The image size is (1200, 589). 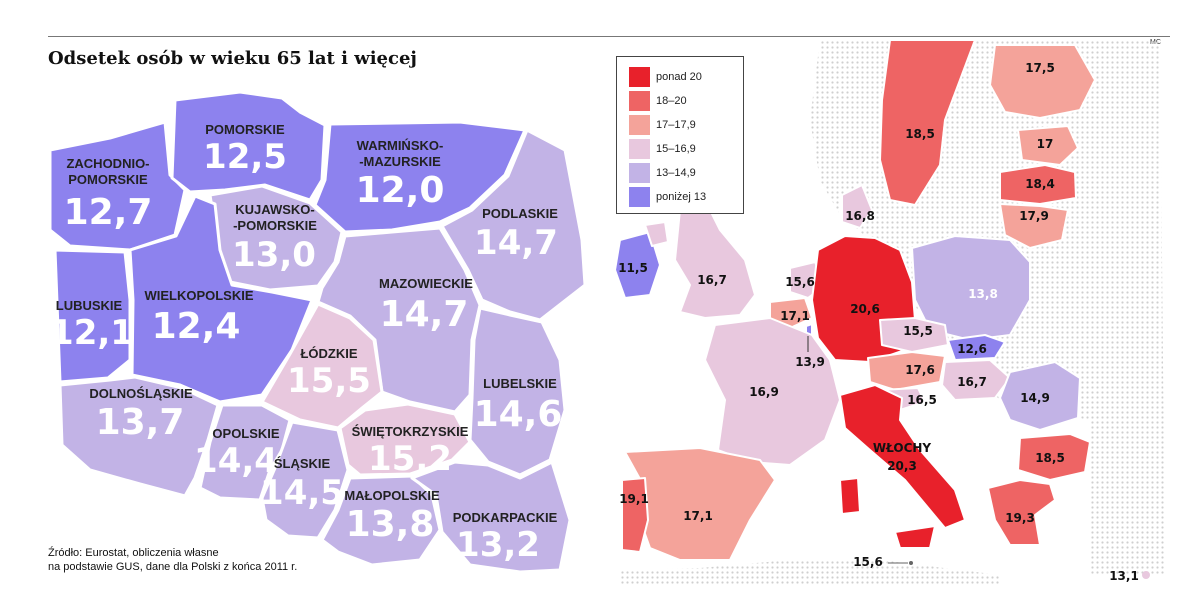 What do you see at coordinates (850, 496) in the screenshot?
I see `country-sardinia` at bounding box center [850, 496].